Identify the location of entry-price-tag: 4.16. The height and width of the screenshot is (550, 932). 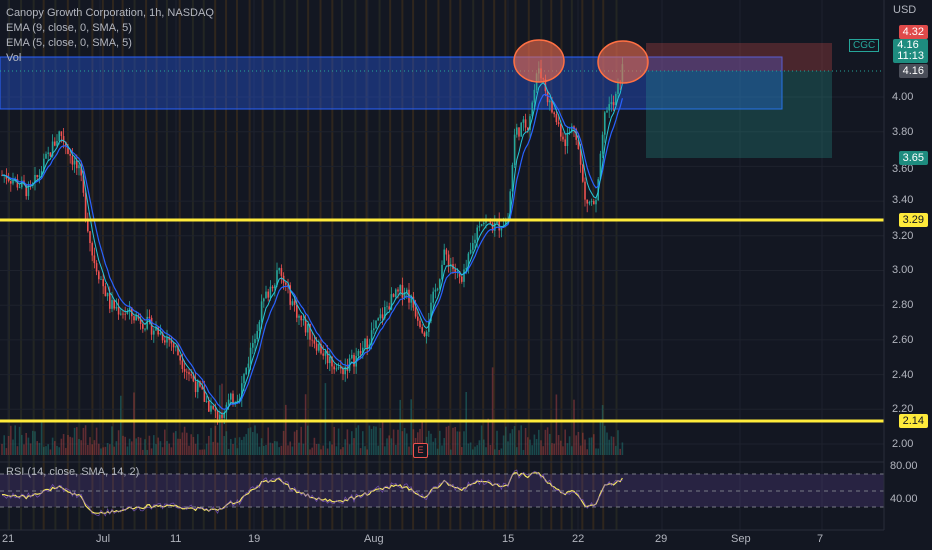
(913, 71).